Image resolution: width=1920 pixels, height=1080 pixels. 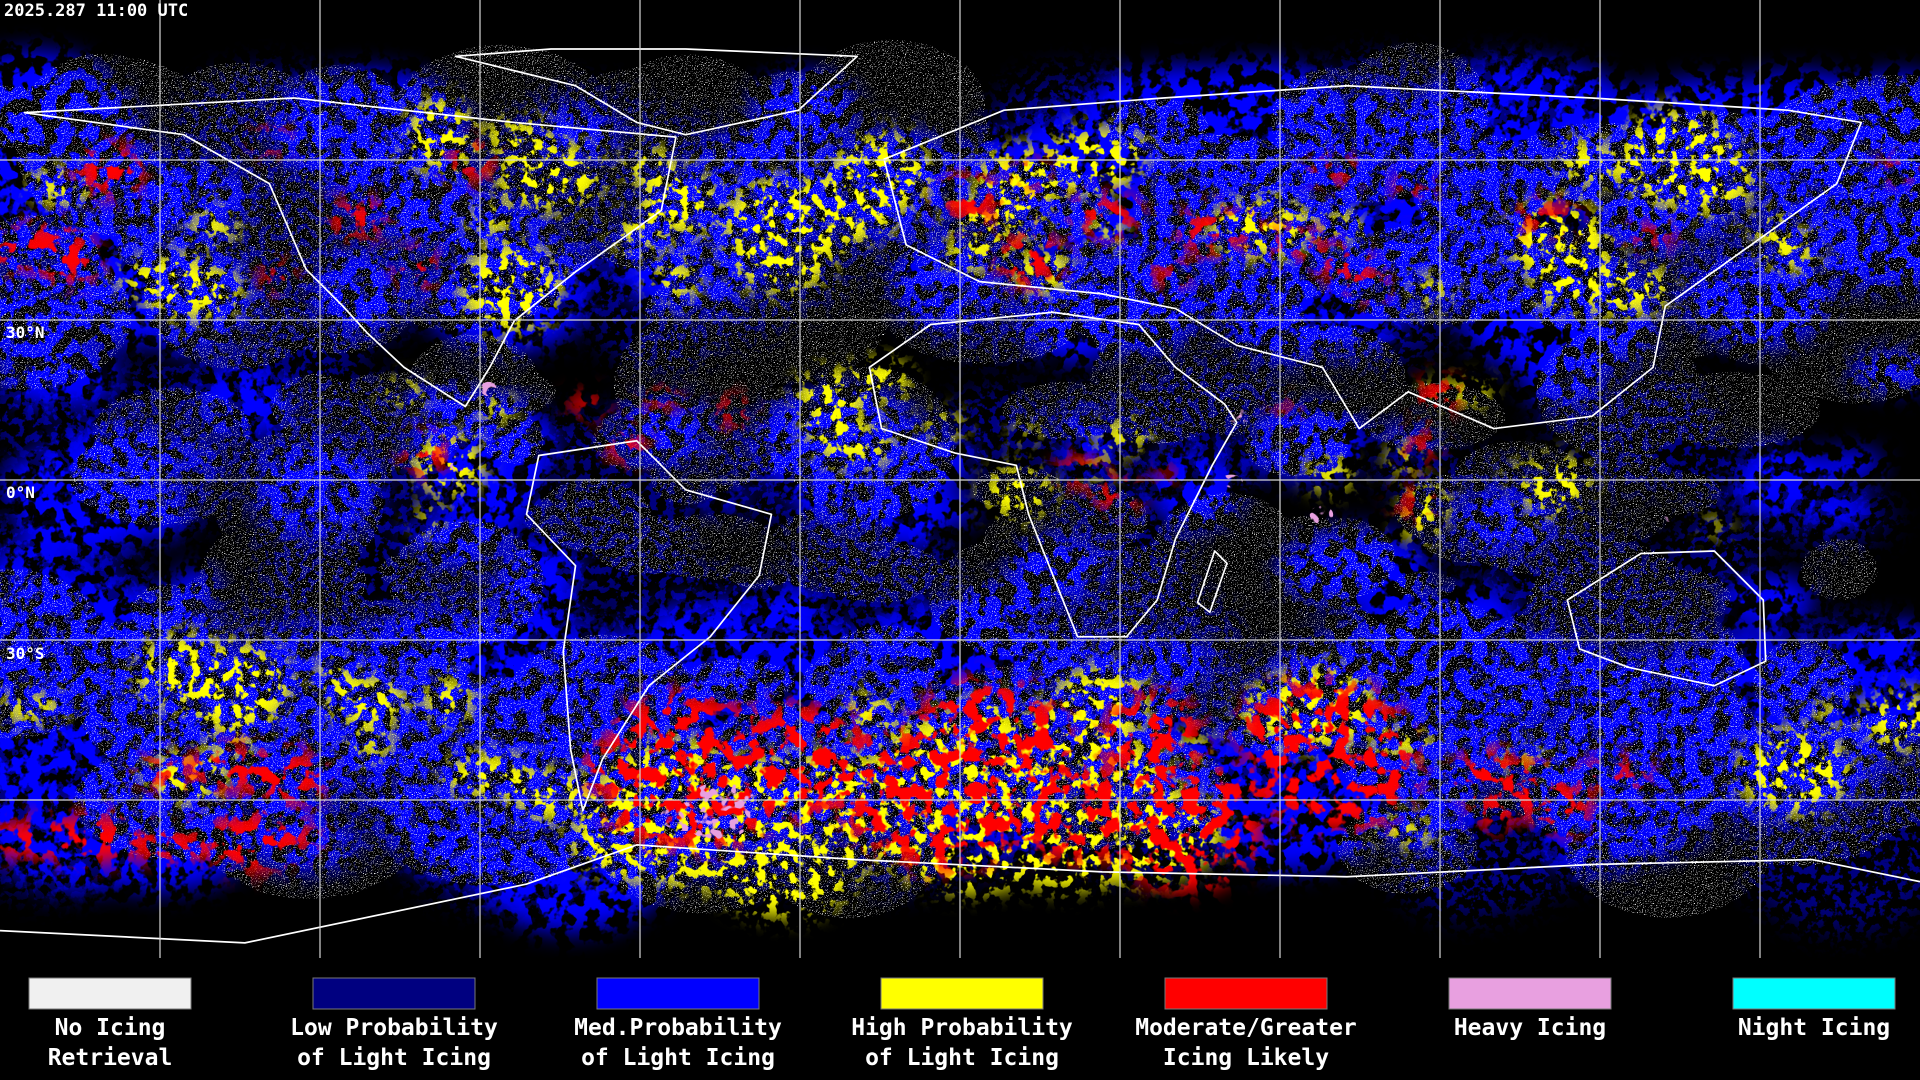 What do you see at coordinates (96, 11) in the screenshot?
I see `timestamp: 2025.287 11:00 UTC` at bounding box center [96, 11].